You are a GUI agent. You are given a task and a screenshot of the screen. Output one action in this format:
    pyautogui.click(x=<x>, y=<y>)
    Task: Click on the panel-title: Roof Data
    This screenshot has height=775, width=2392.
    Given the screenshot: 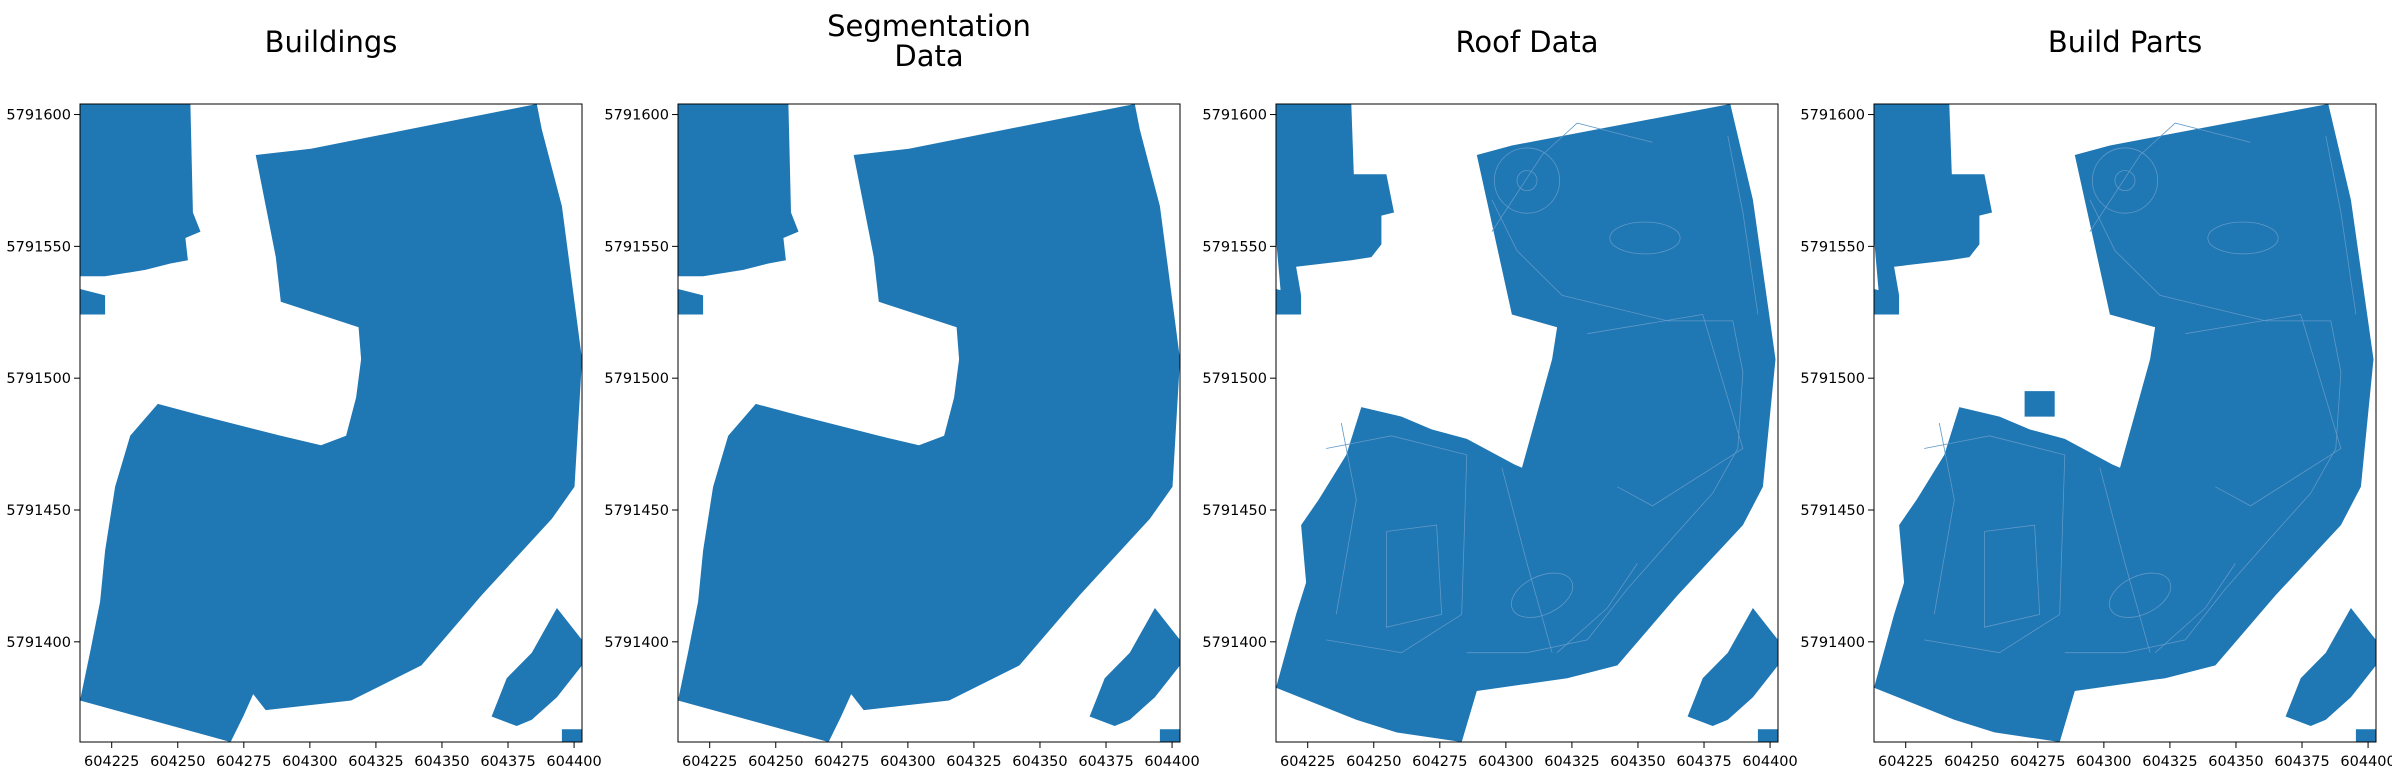 What is the action you would take?
    pyautogui.click(x=1526, y=42)
    